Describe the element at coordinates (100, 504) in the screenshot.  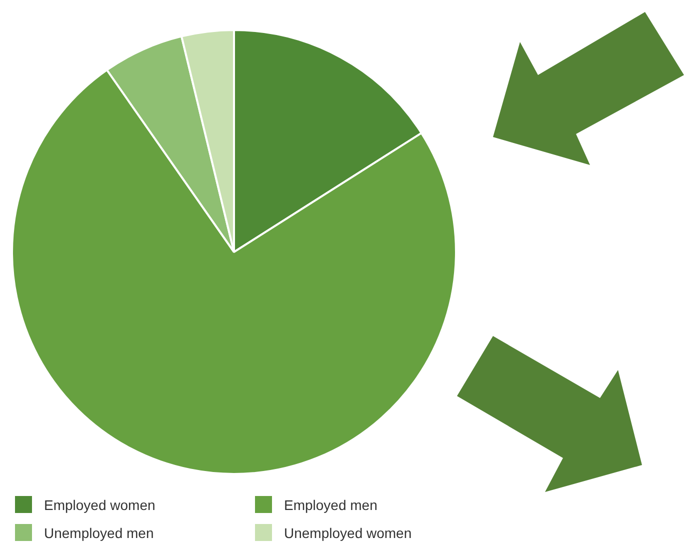
I see `legend-label: Employed women` at that location.